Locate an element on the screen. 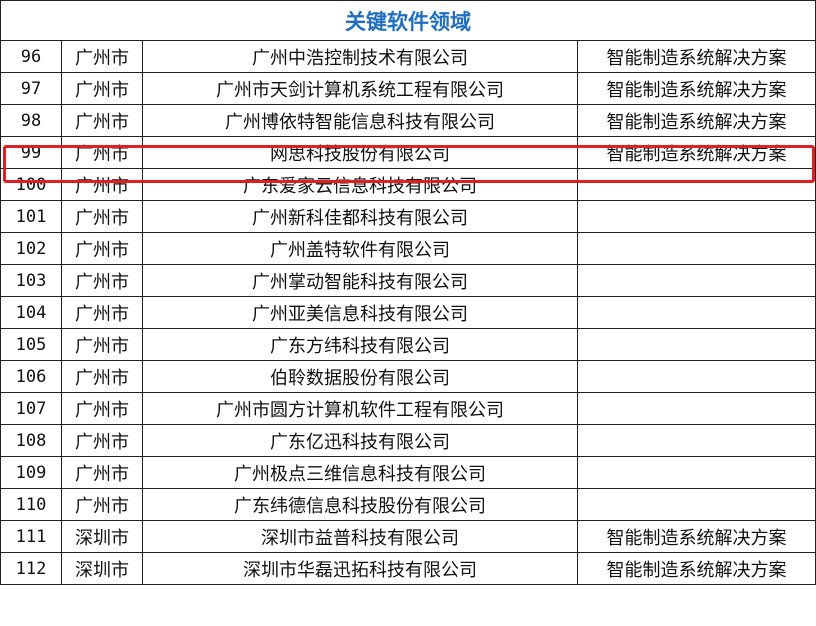 This screenshot has height=626, width=816. row-number: 103 is located at coordinates (31, 280).